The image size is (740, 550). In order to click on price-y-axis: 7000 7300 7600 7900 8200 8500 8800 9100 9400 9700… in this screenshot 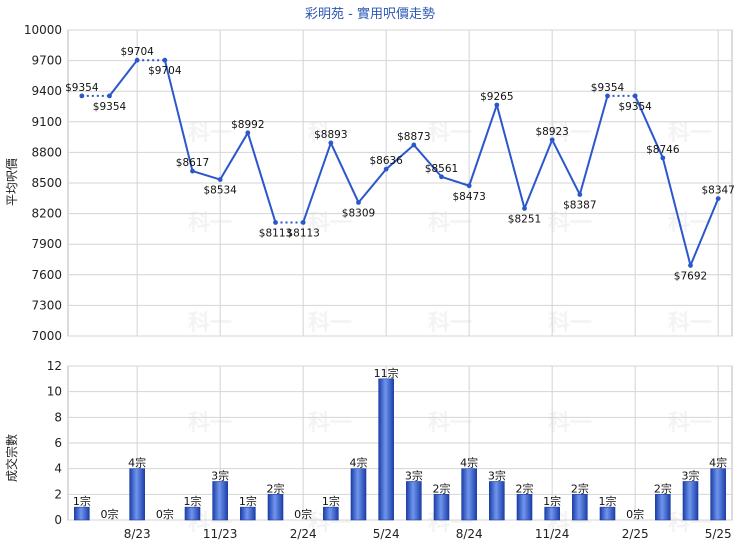, I will do `click(43, 183)`.